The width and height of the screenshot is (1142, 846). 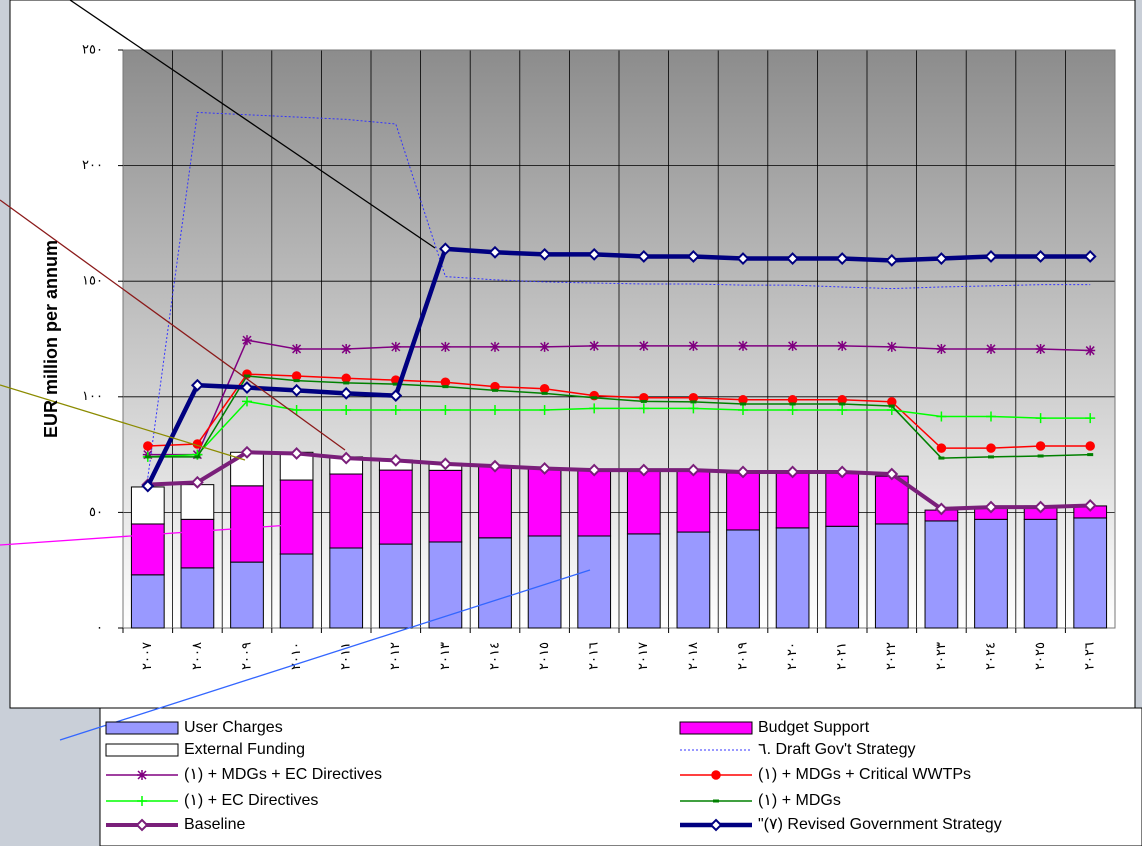 What do you see at coordinates (890, 656) in the screenshot?
I see `x-tick-label: ٢٠٢٢` at bounding box center [890, 656].